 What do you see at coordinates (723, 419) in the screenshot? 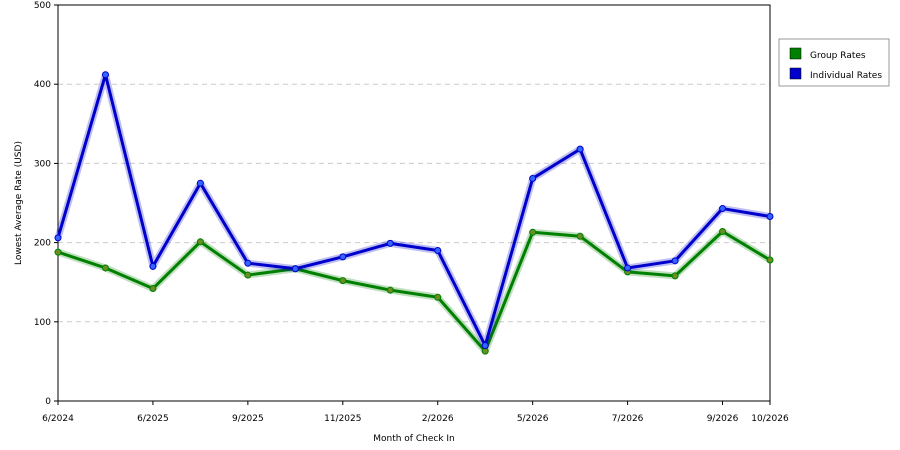
I see `x-tick-label: 9/2026` at bounding box center [723, 419].